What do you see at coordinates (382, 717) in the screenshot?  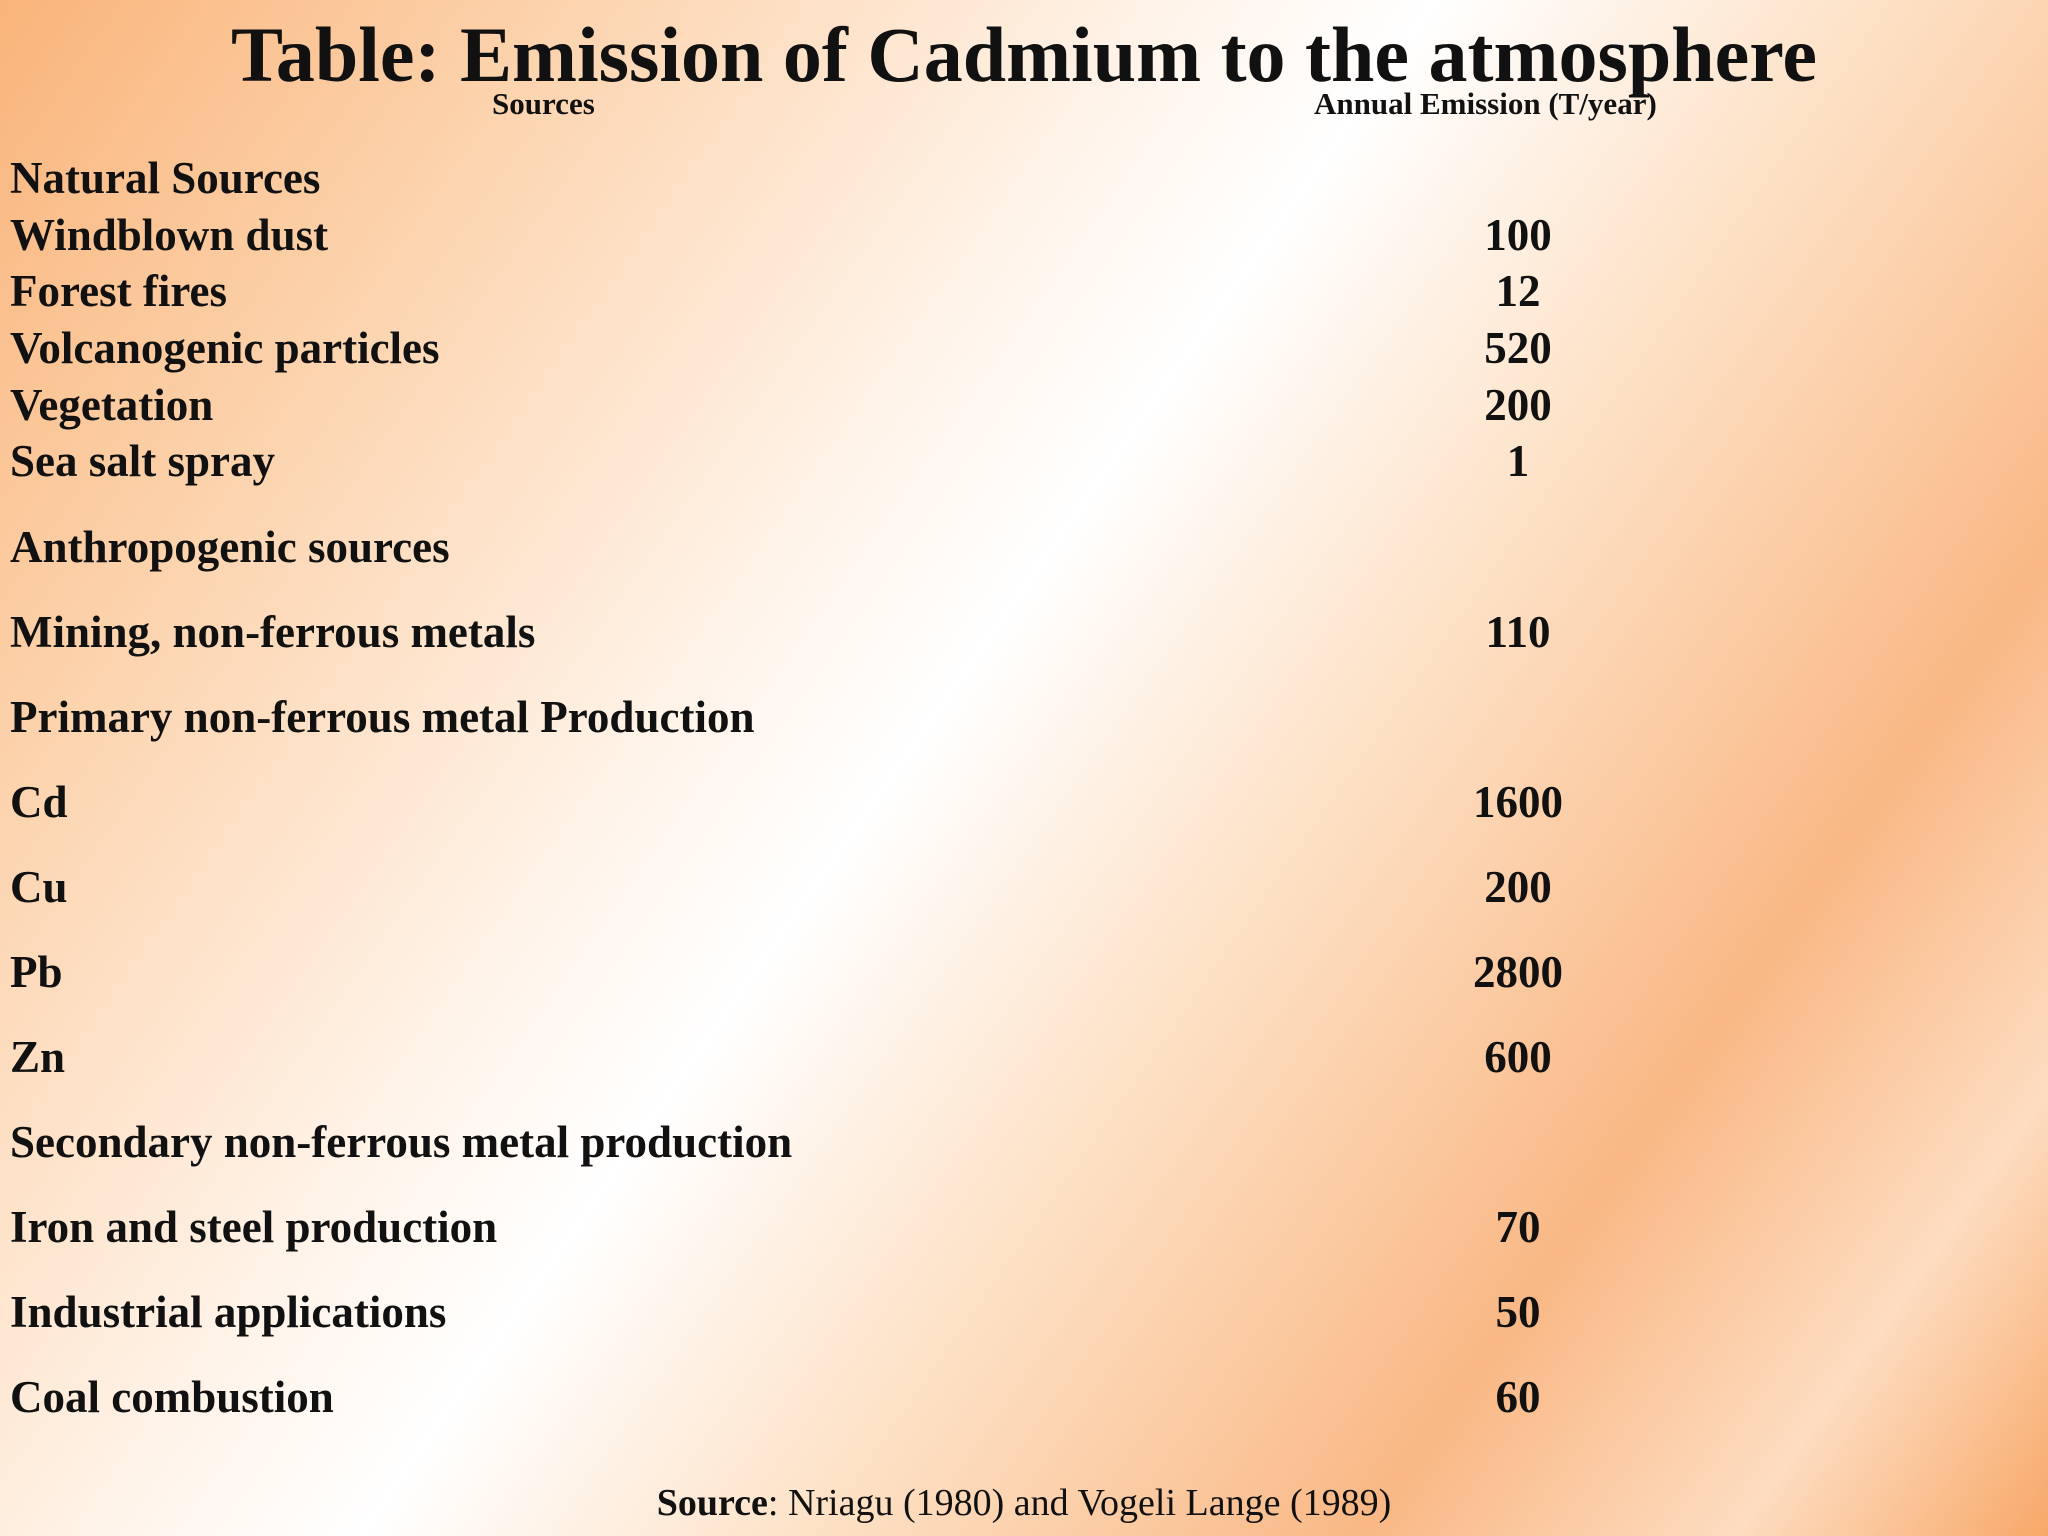 I see `row-label: Primary non-ferrous metal Production` at bounding box center [382, 717].